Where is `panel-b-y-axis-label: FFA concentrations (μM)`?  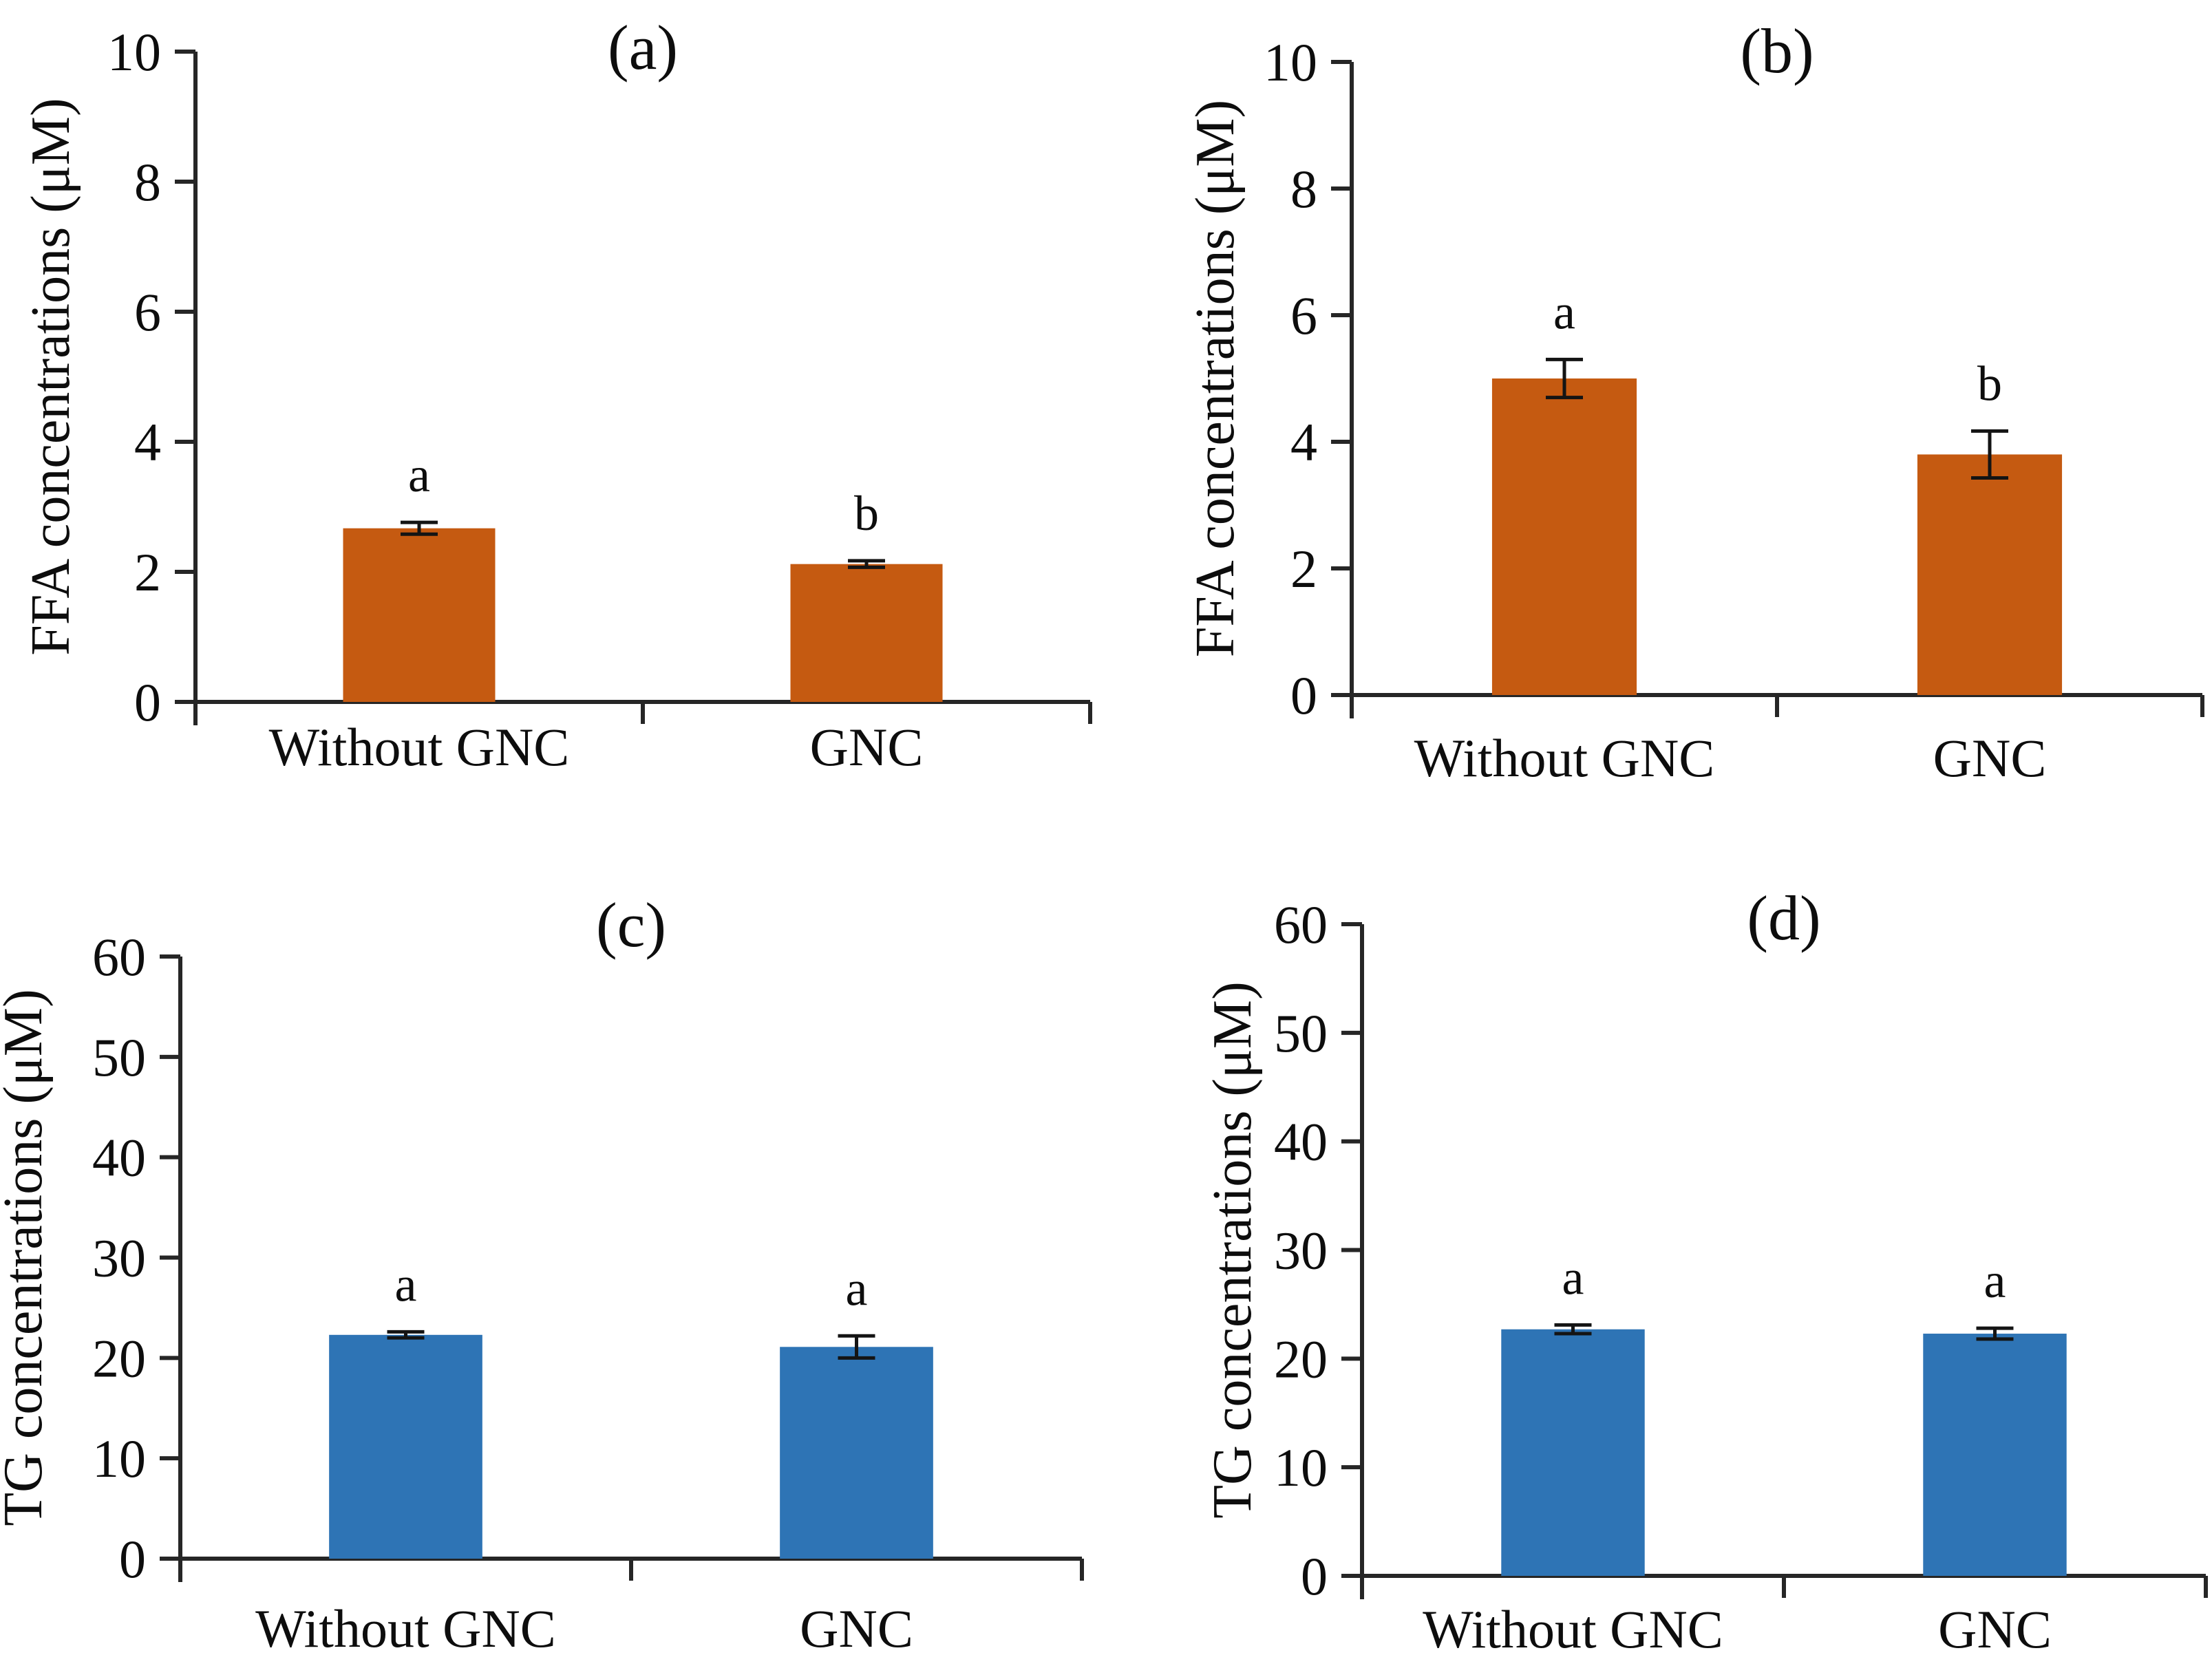 panel-b-y-axis-label: FFA concentrations (μM) is located at coordinates (1215, 378).